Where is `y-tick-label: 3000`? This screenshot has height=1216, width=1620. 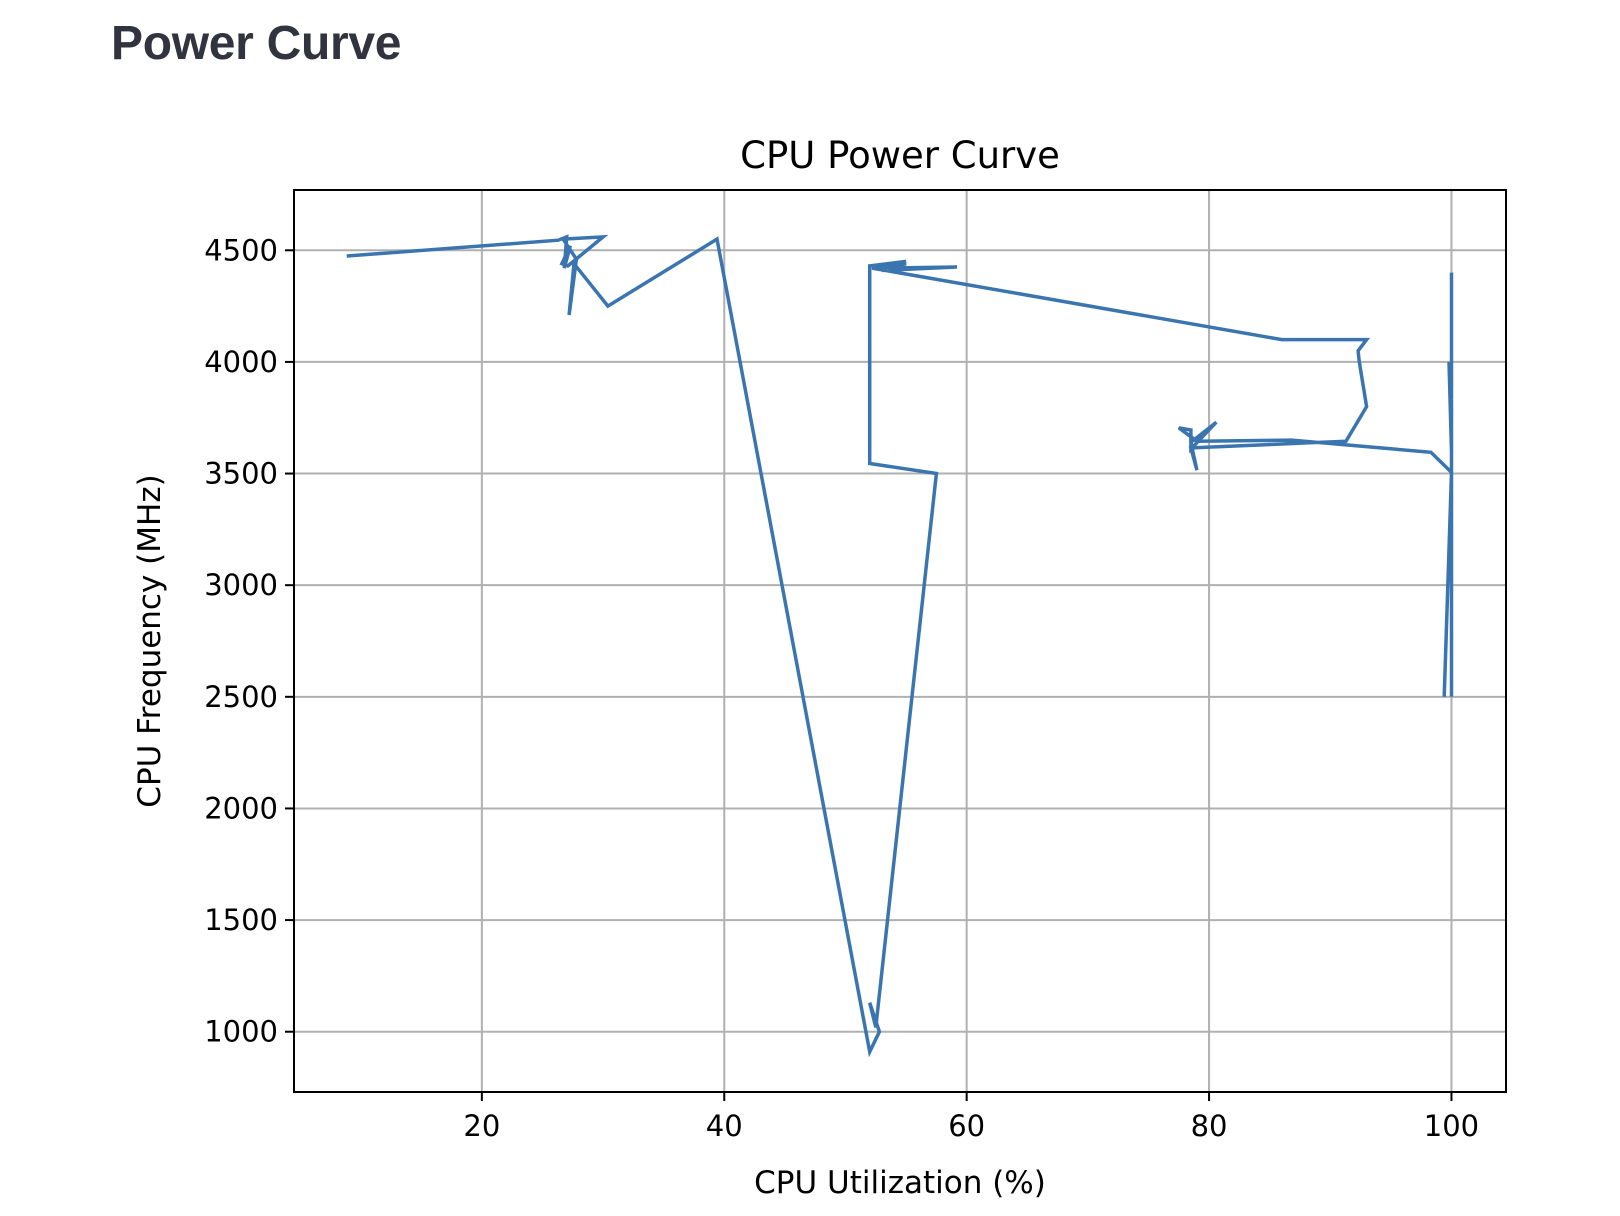
y-tick-label: 3000 is located at coordinates (241, 585).